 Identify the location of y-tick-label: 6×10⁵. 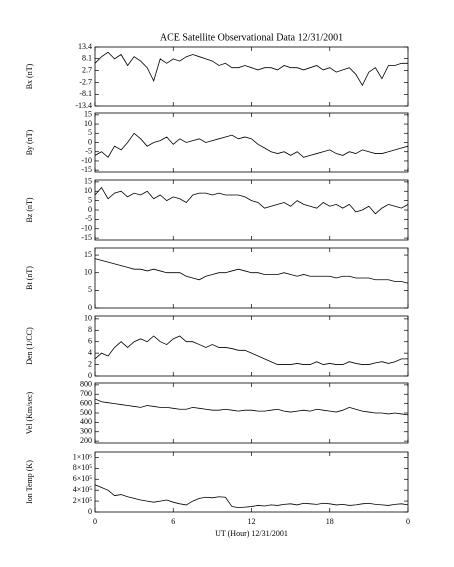
(83, 478).